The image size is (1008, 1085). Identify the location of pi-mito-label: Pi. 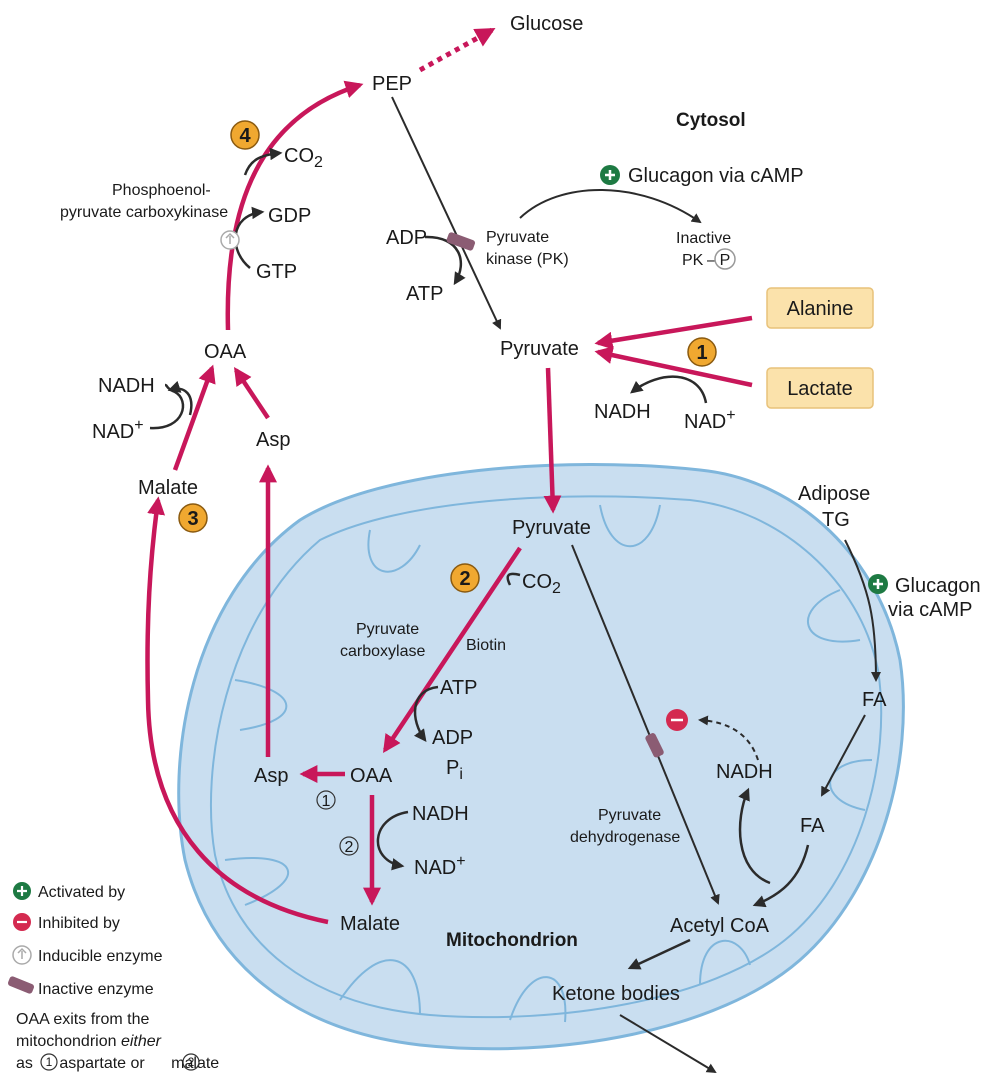
(454, 770).